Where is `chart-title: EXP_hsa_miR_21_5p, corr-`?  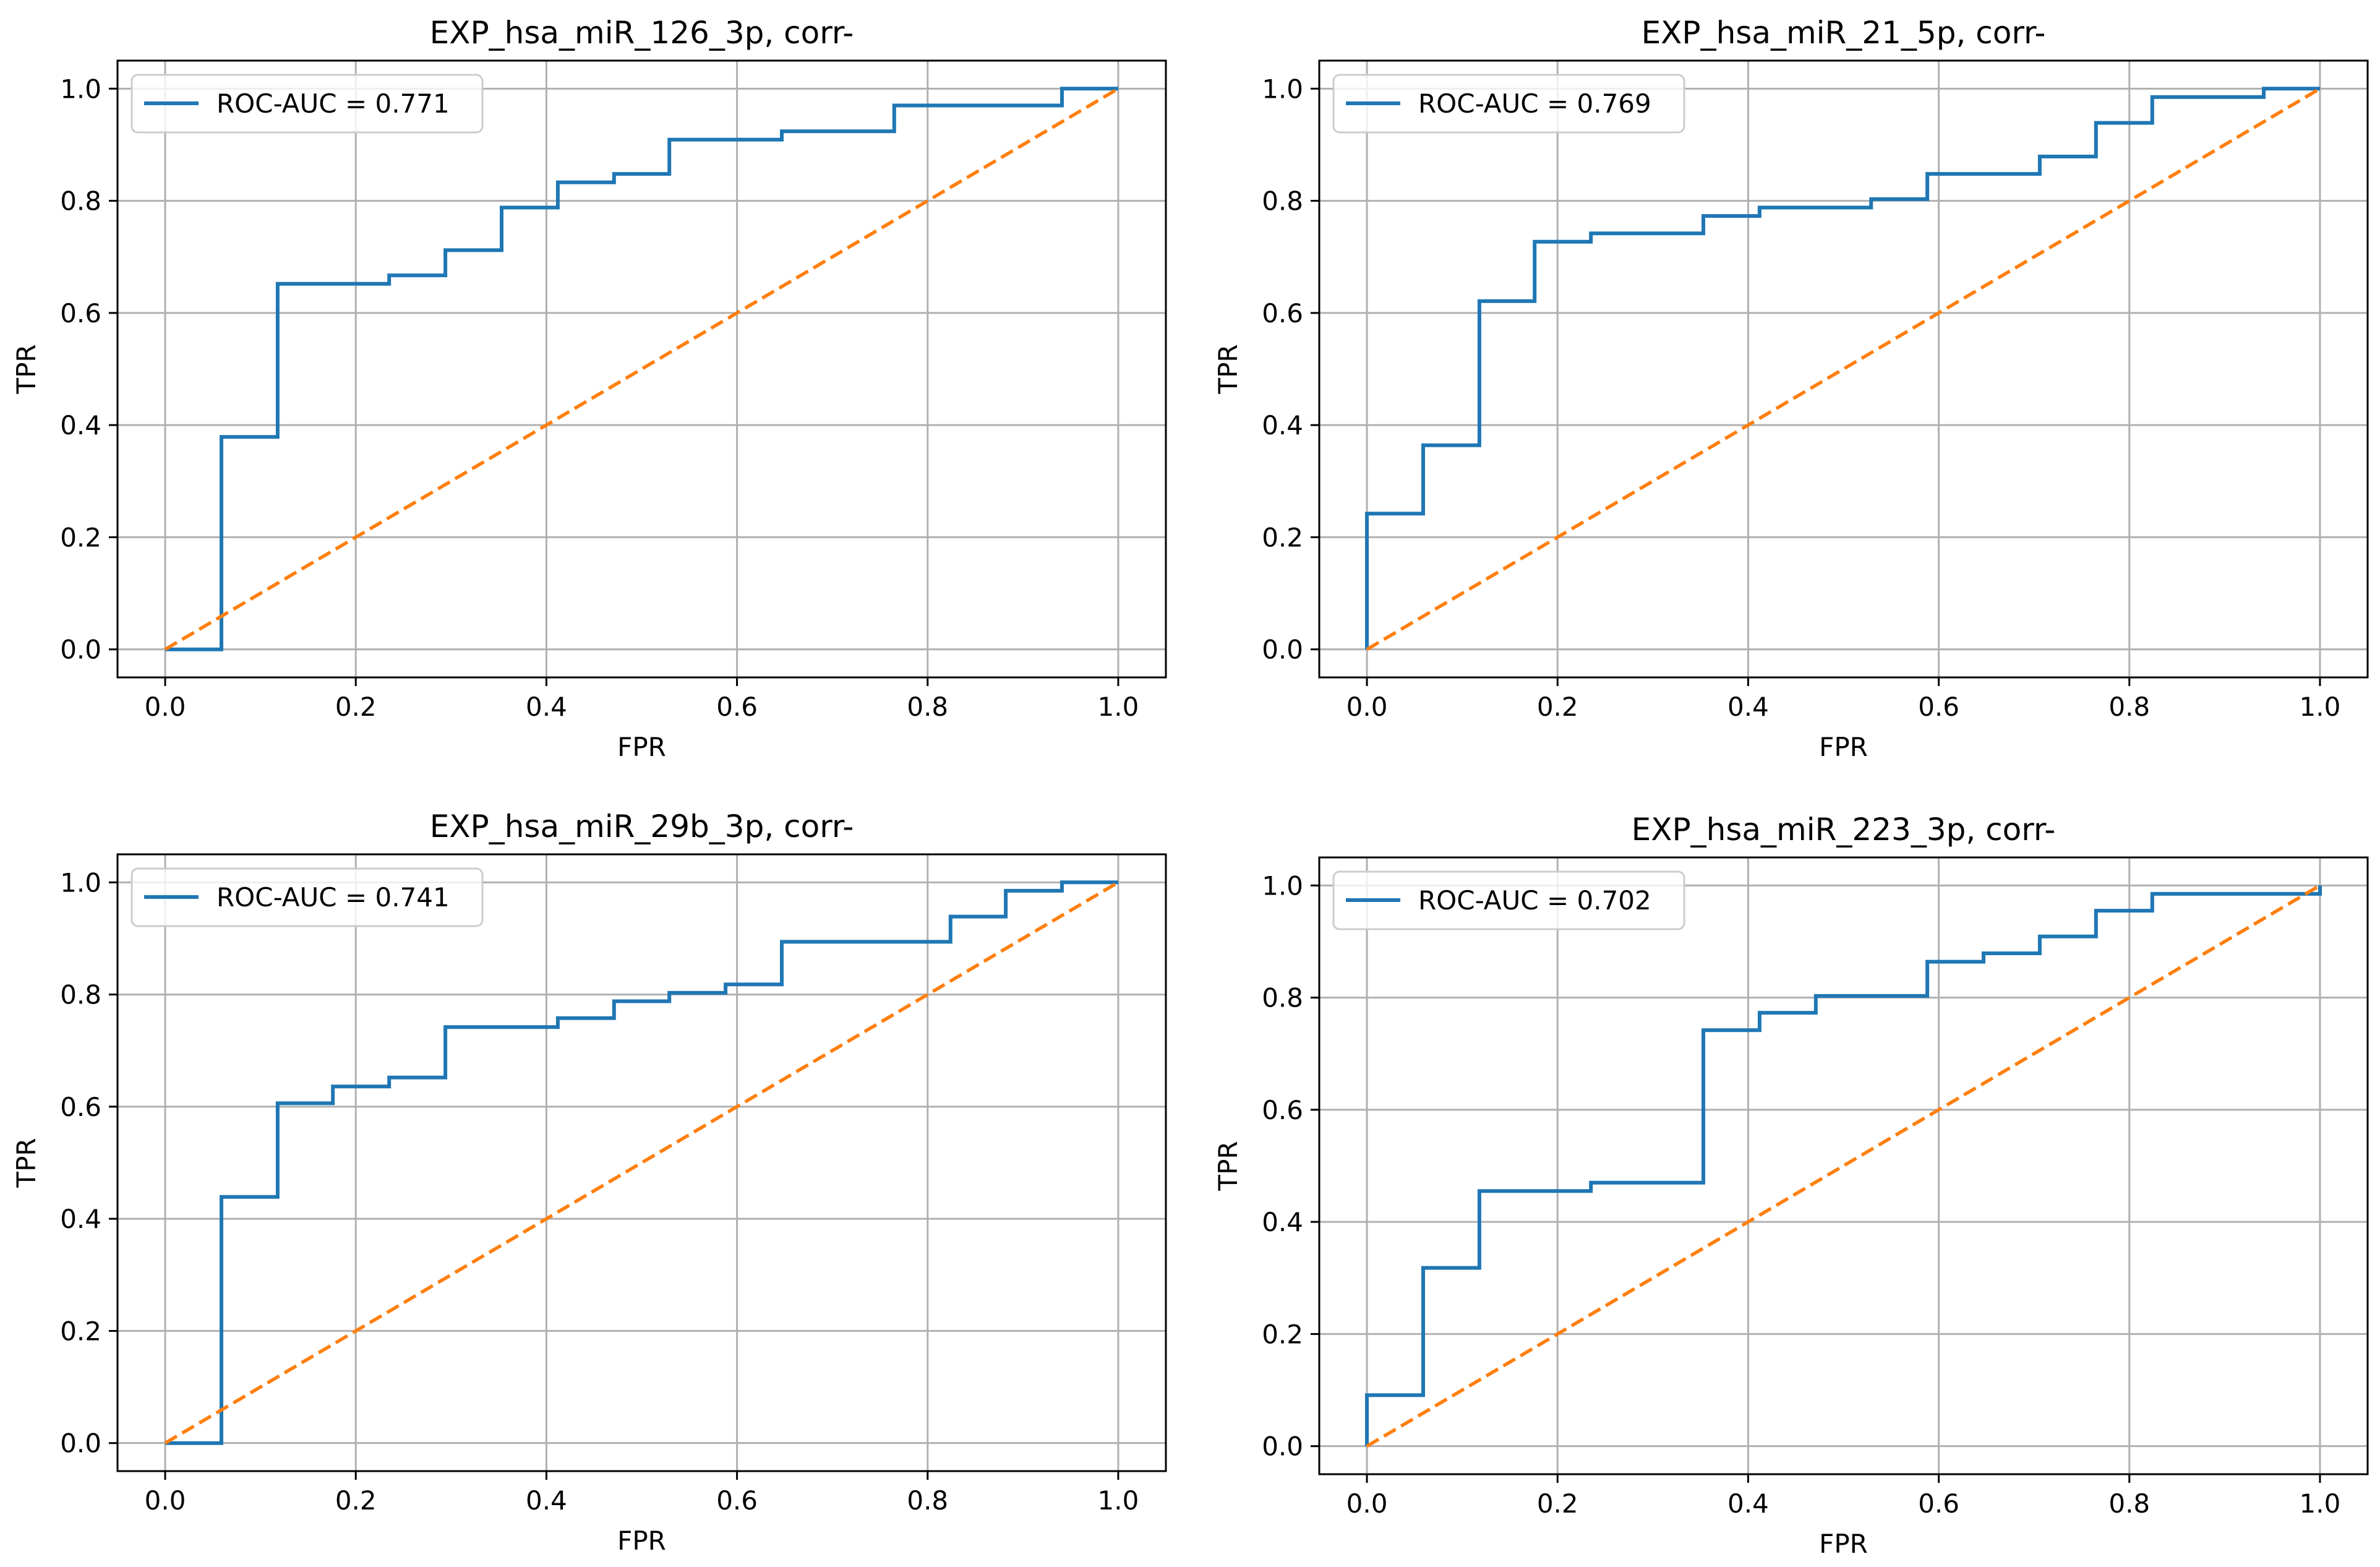
chart-title: EXP_hsa_miR_21_5p, corr- is located at coordinates (1844, 33).